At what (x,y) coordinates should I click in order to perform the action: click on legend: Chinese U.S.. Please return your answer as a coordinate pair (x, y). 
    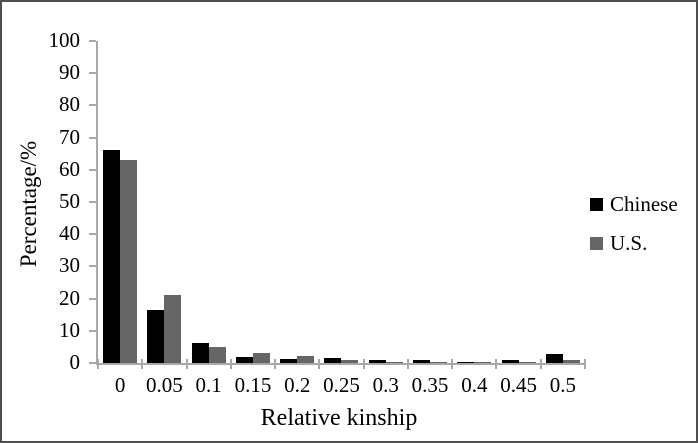
    Looking at the image, I should click on (634, 224).